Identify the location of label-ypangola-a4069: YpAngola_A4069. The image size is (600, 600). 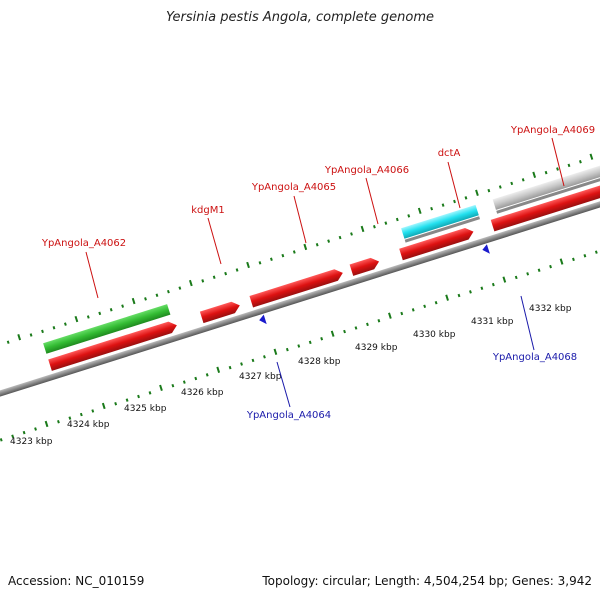
(552, 130).